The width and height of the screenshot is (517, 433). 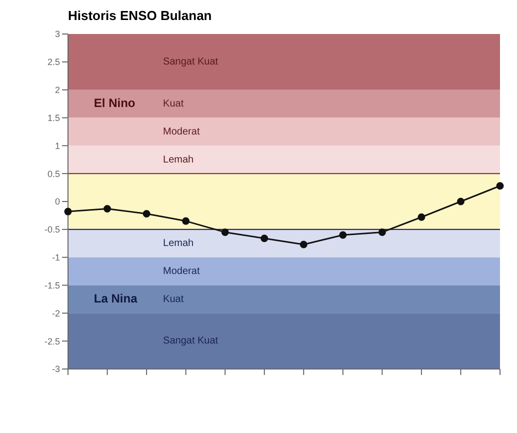 I want to click on chart-title: Historis ENSO Bulanan, so click(x=140, y=15).